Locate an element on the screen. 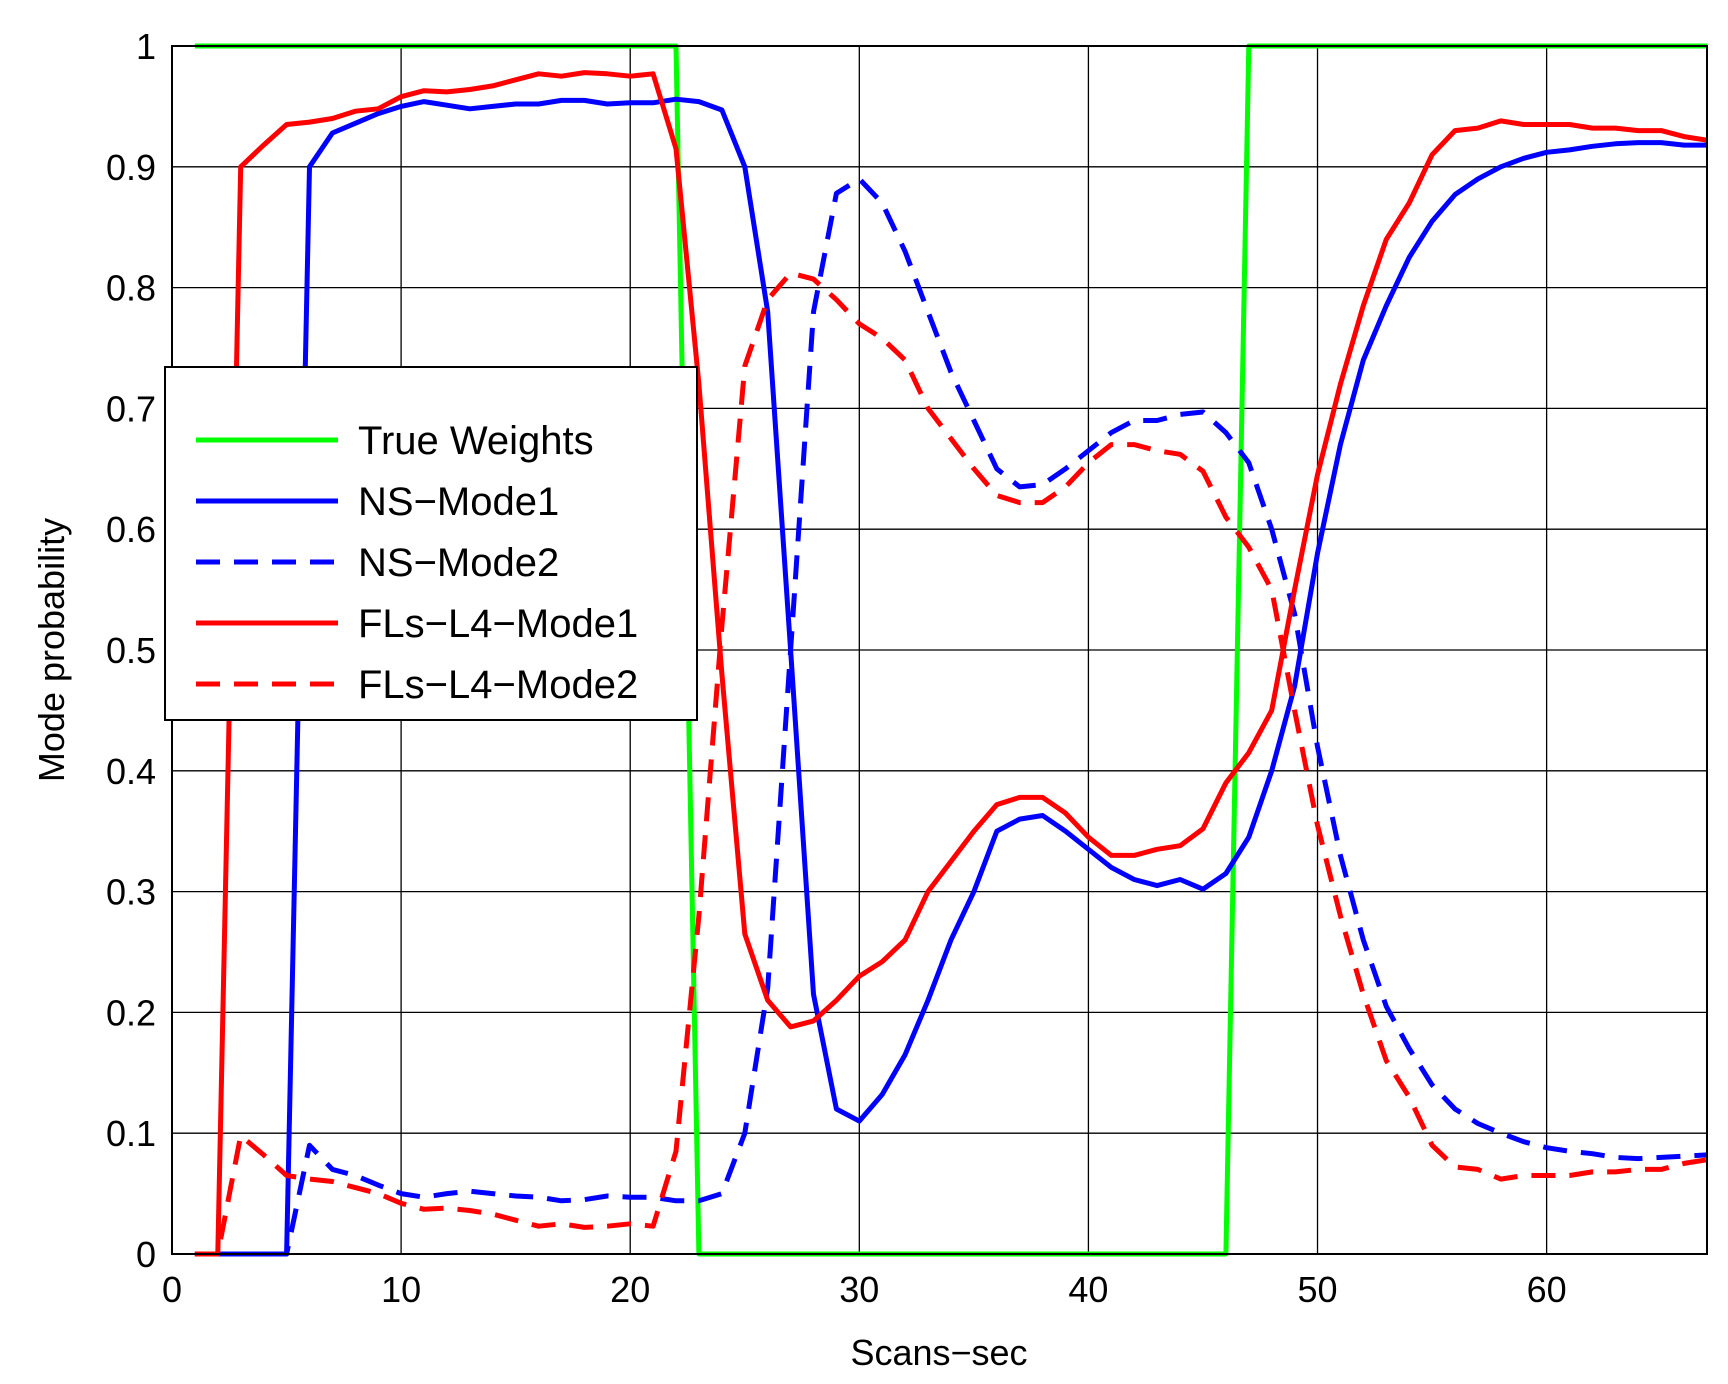 The image size is (1728, 1384). x-tick-label: 60 is located at coordinates (1547, 1289).